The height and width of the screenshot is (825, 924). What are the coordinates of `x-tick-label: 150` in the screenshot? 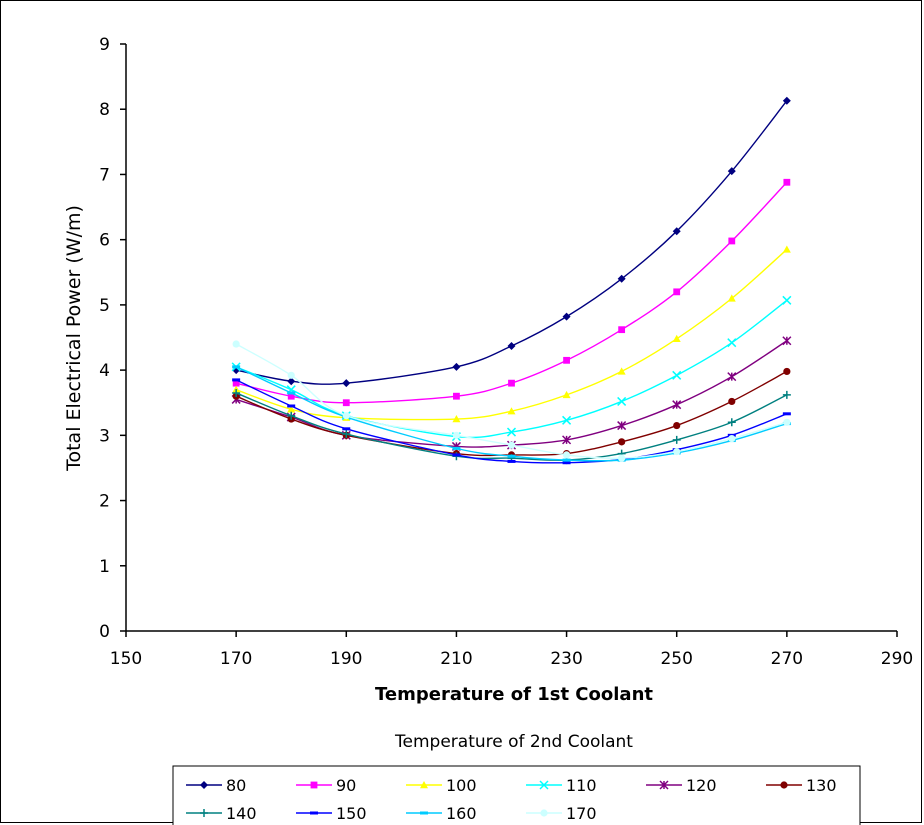 It's located at (126, 659).